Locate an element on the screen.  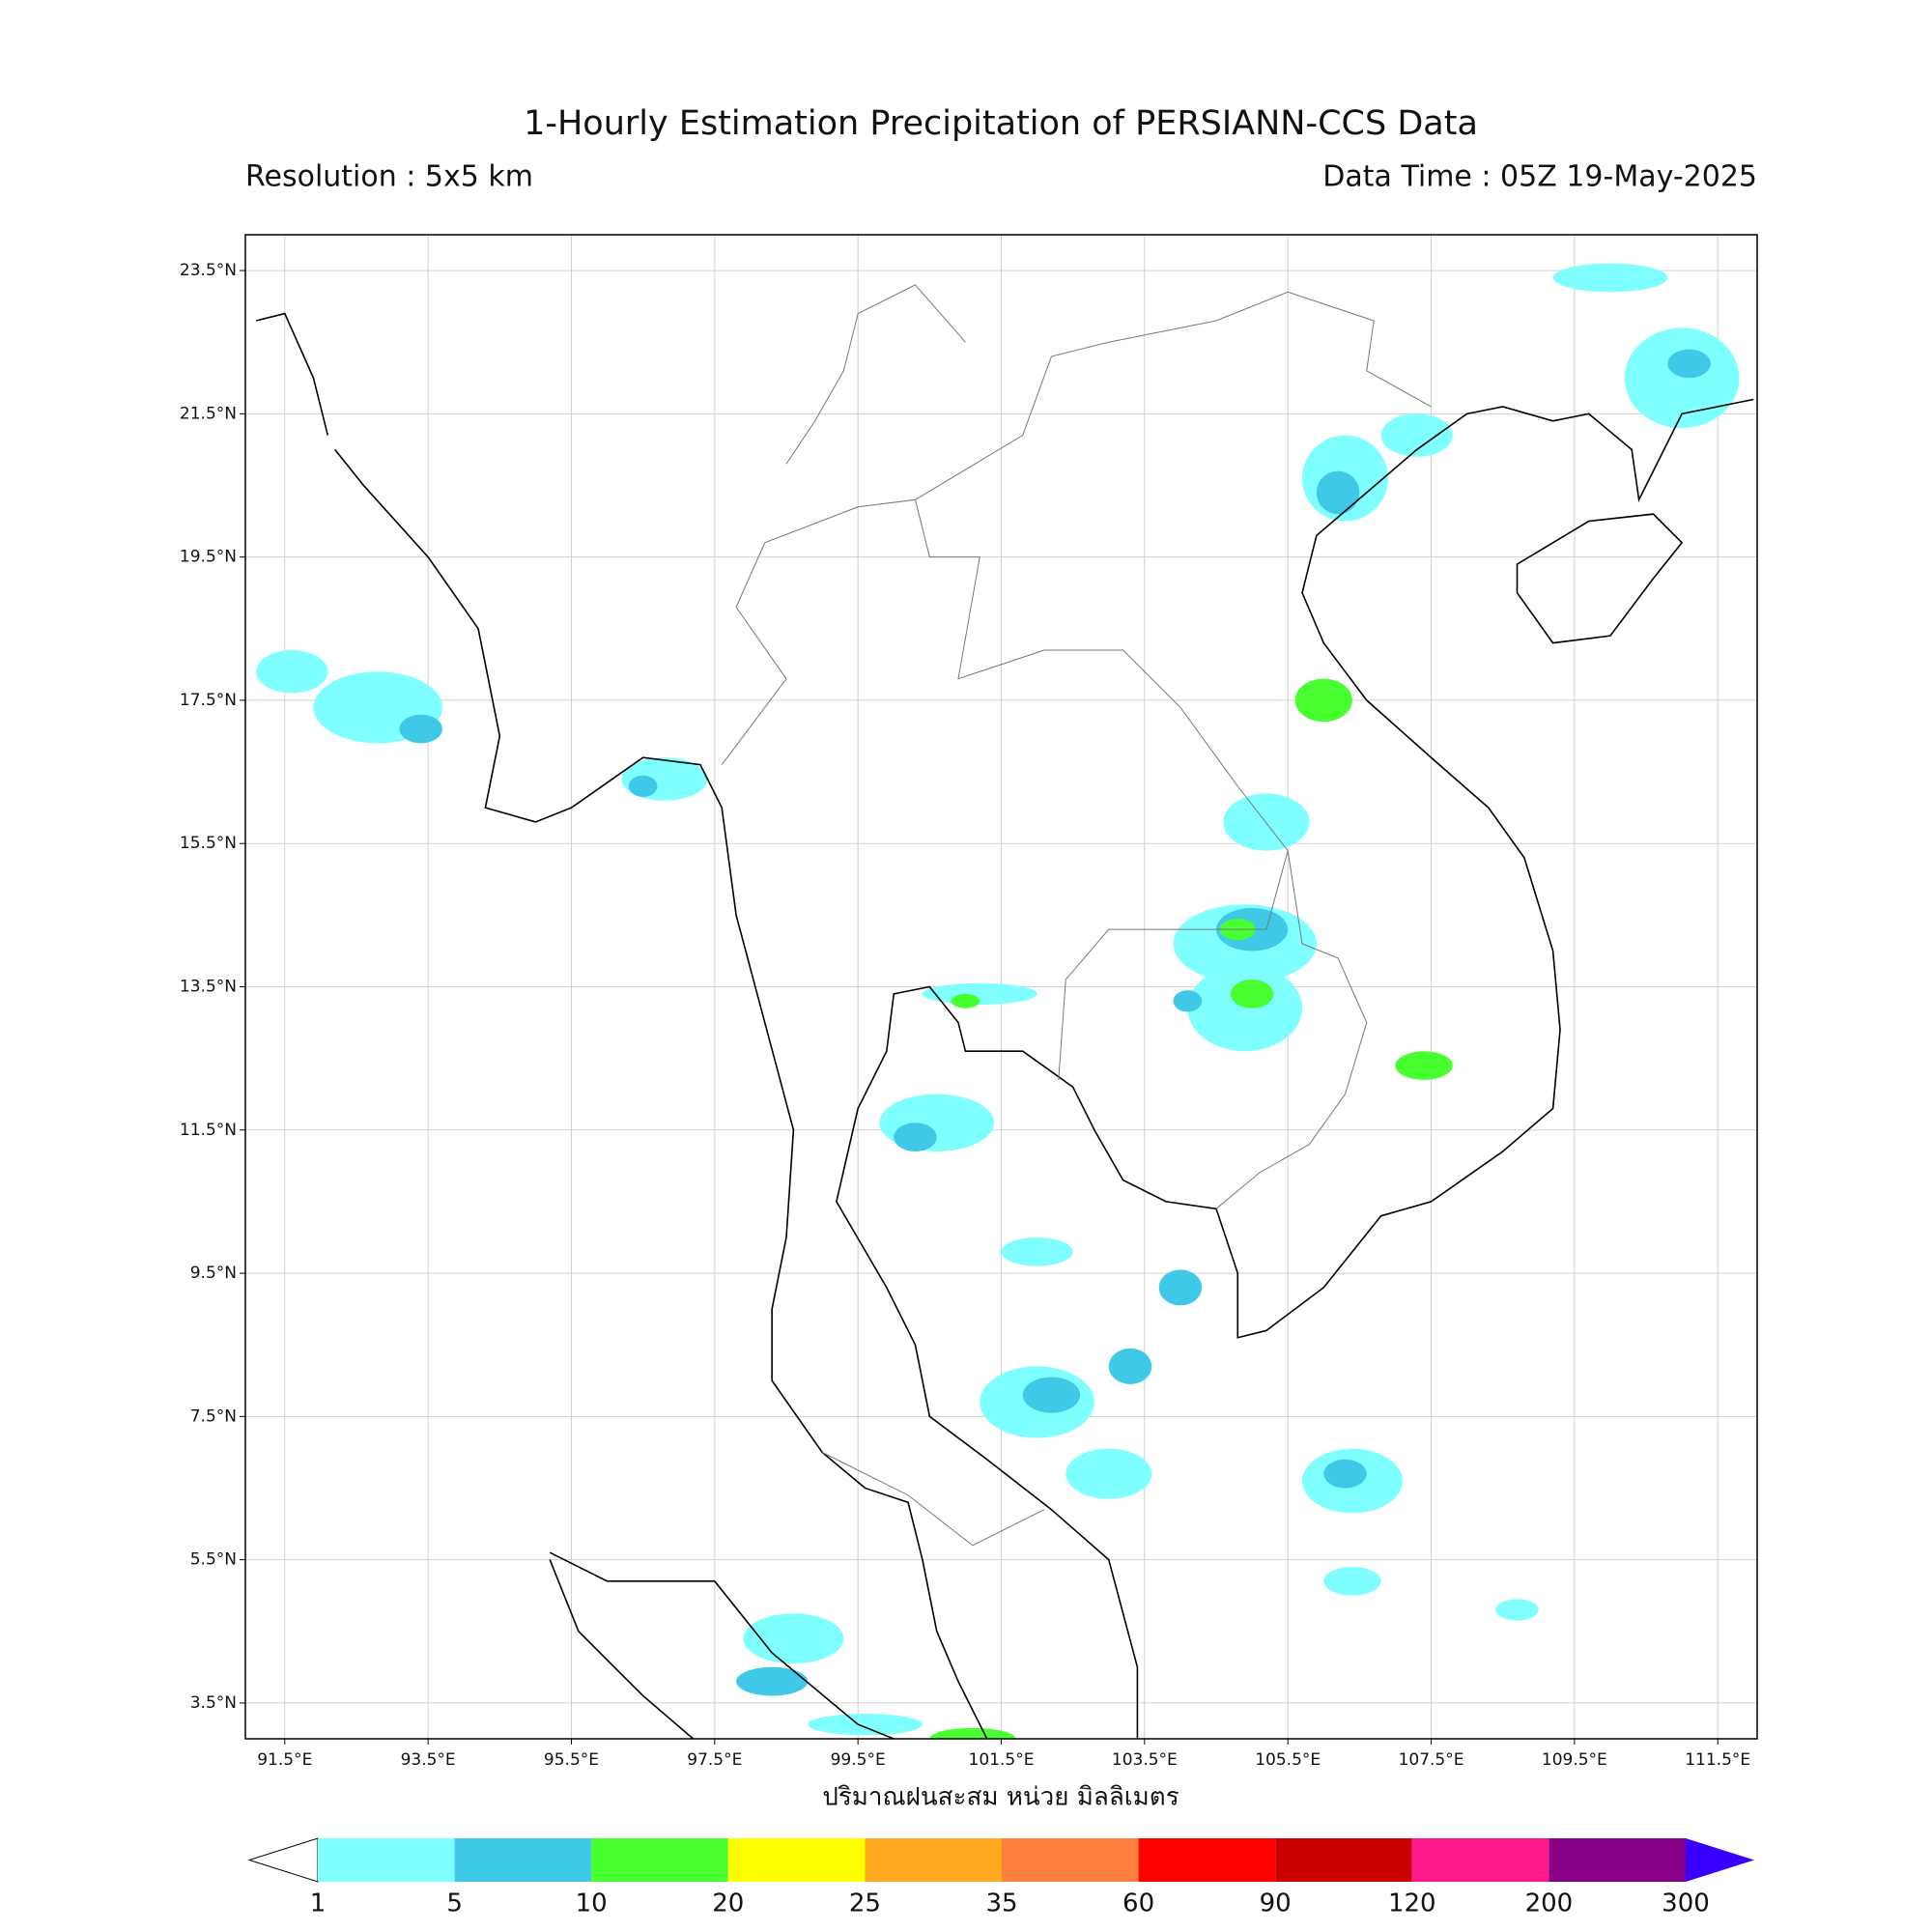
y-tick-label: 15.5°N is located at coordinates (208, 843).